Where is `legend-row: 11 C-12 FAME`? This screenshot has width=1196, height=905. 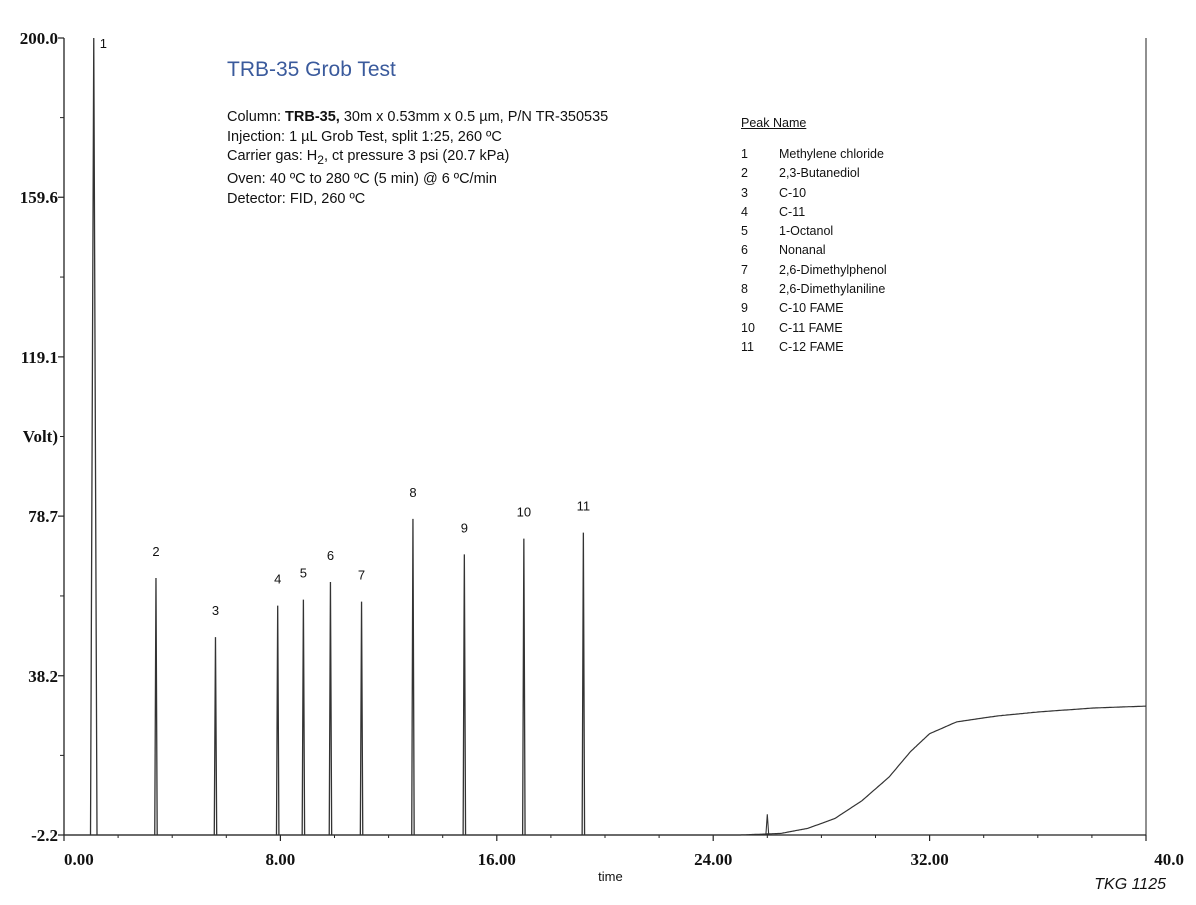
legend-row: 11 C-12 FAME is located at coordinates (814, 349).